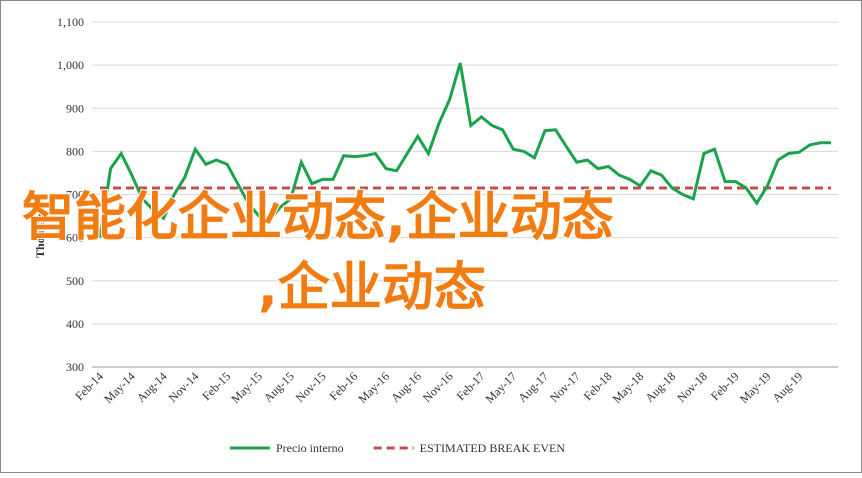  What do you see at coordinates (75, 195) in the screenshot?
I see `y-tick-label: 700` at bounding box center [75, 195].